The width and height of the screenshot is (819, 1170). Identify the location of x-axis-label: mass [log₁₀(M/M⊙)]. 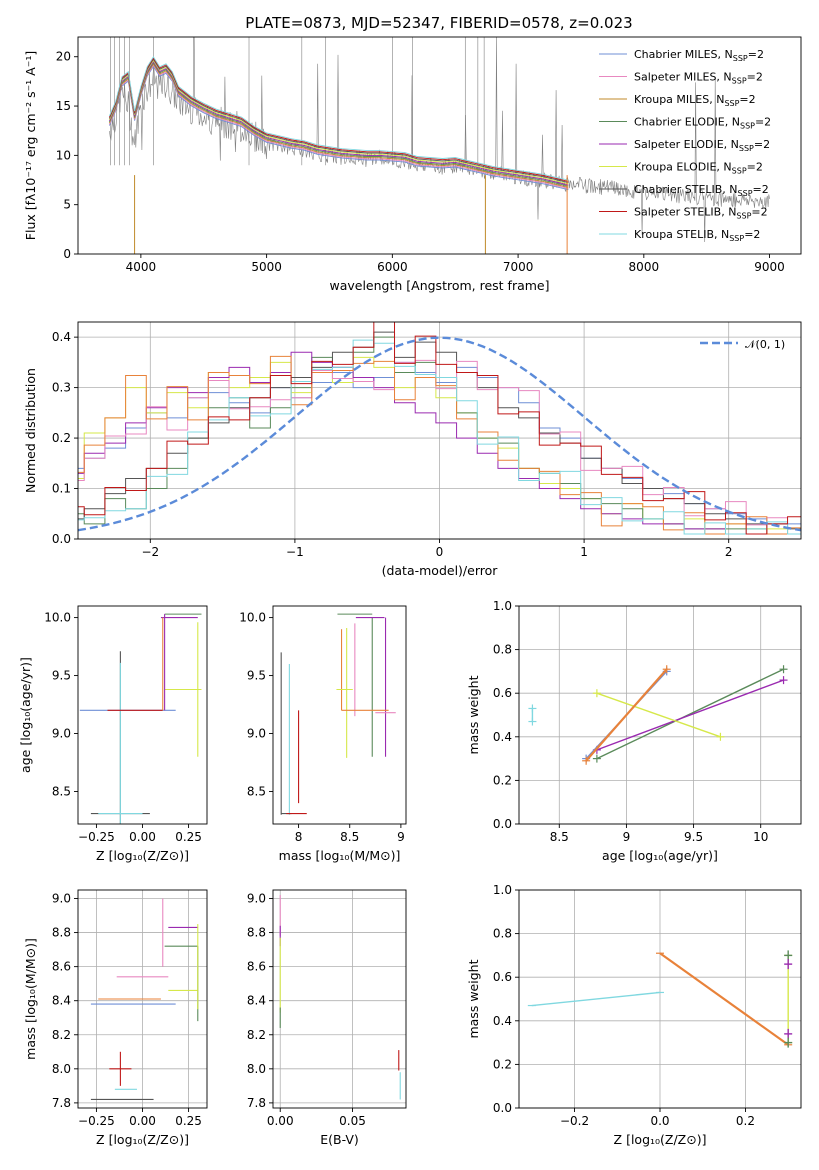
(340, 855).